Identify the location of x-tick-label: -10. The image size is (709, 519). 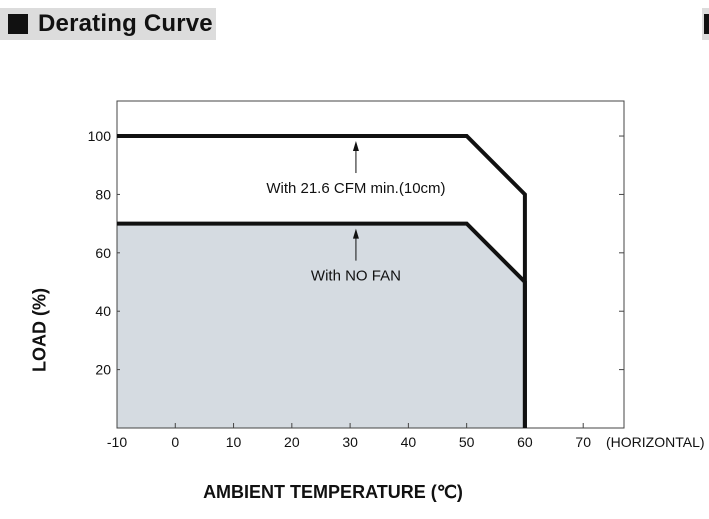
(117, 442).